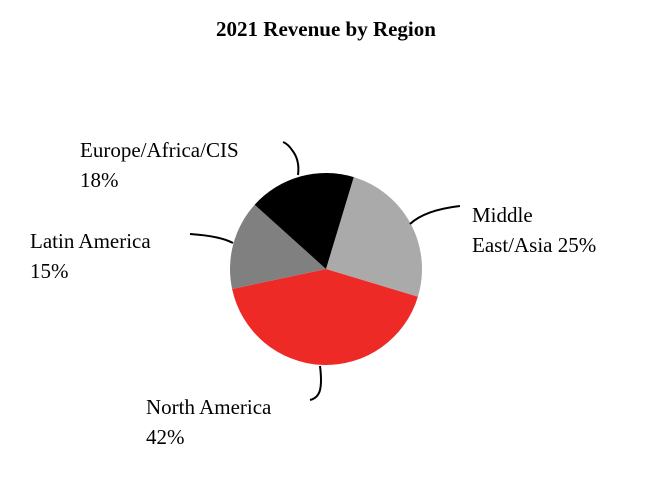  Describe the element at coordinates (159, 165) in the screenshot. I see `slice-label: Europe/Africa/CIS 18%` at that location.